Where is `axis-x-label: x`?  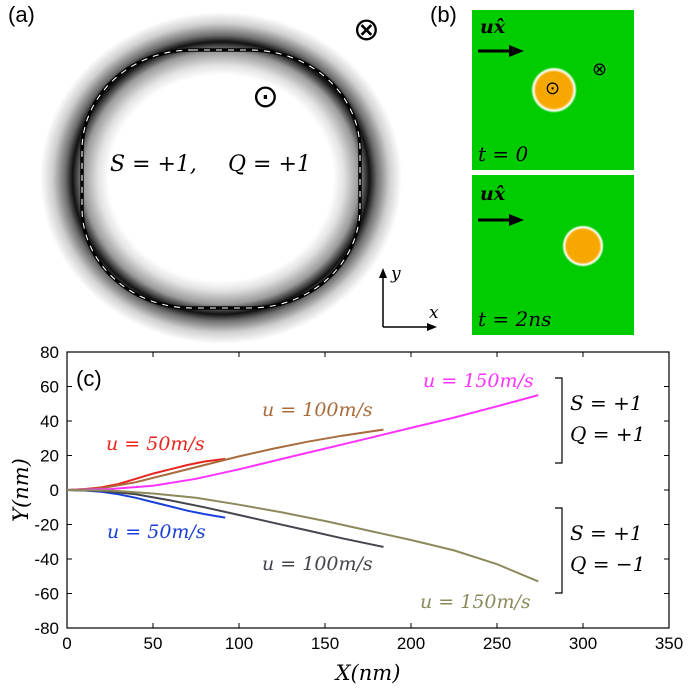 axis-x-label: x is located at coordinates (434, 313).